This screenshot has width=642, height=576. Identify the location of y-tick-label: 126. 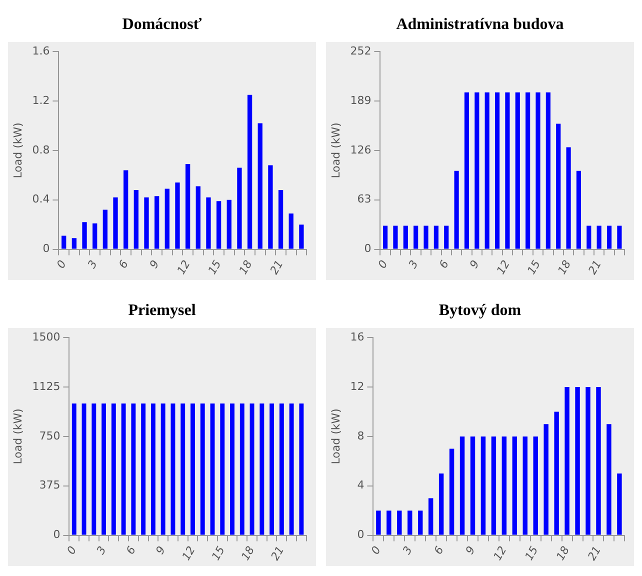
(361, 149).